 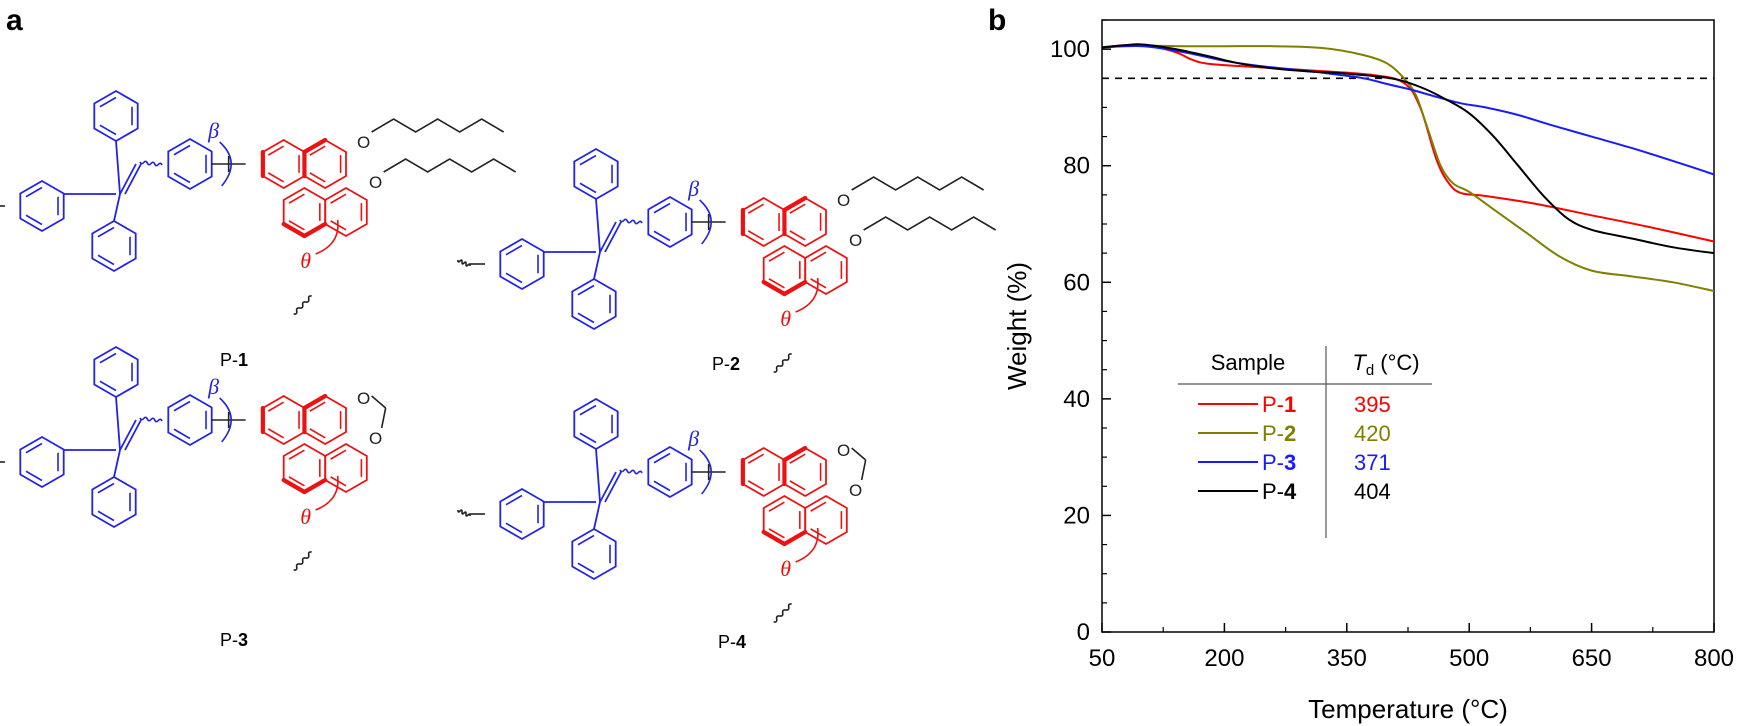 I want to click on legend-row-p4: P-4 404, so click(x=1294, y=491).